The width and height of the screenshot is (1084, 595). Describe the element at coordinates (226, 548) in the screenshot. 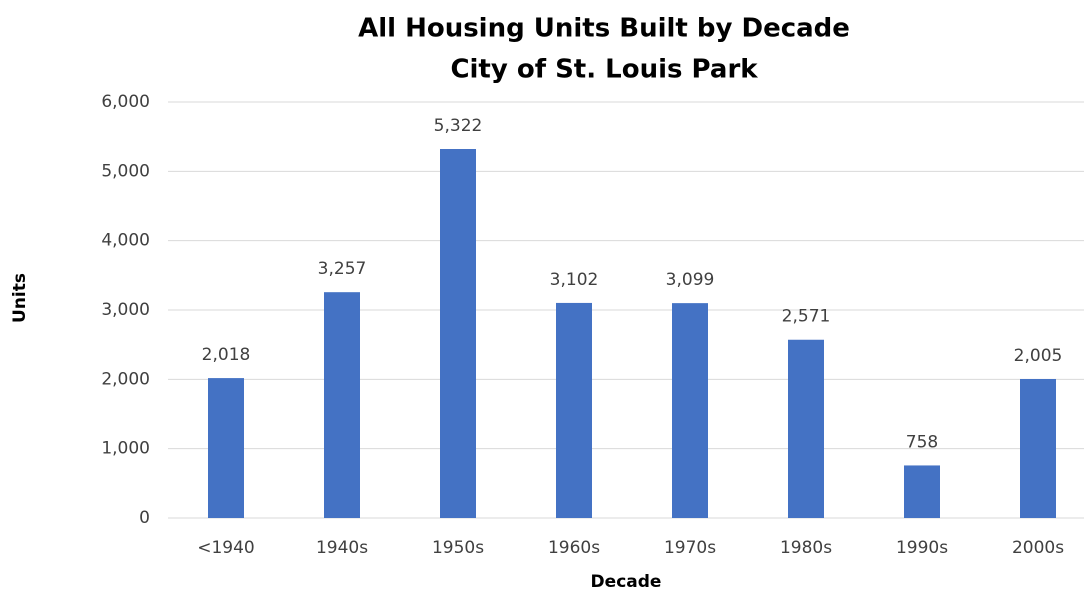

I see `x-tick-label: <1940` at that location.